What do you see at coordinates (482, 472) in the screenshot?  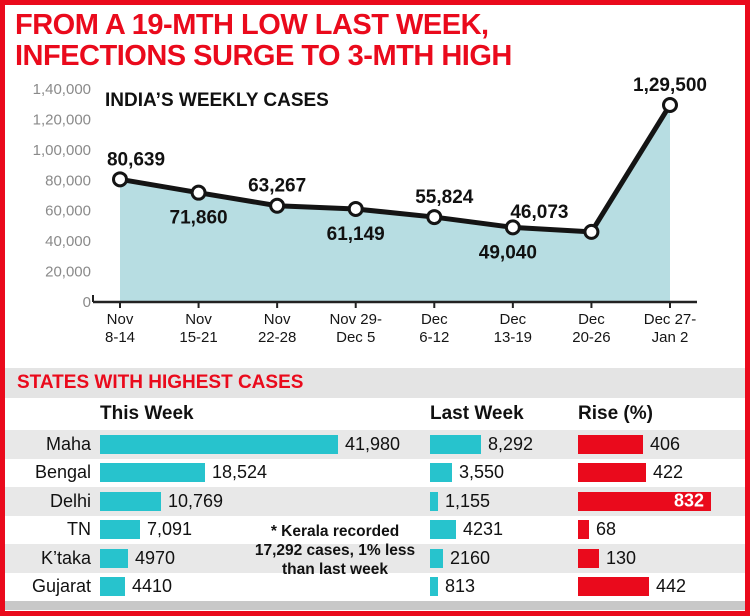 I see `last-week-value: 3,550` at bounding box center [482, 472].